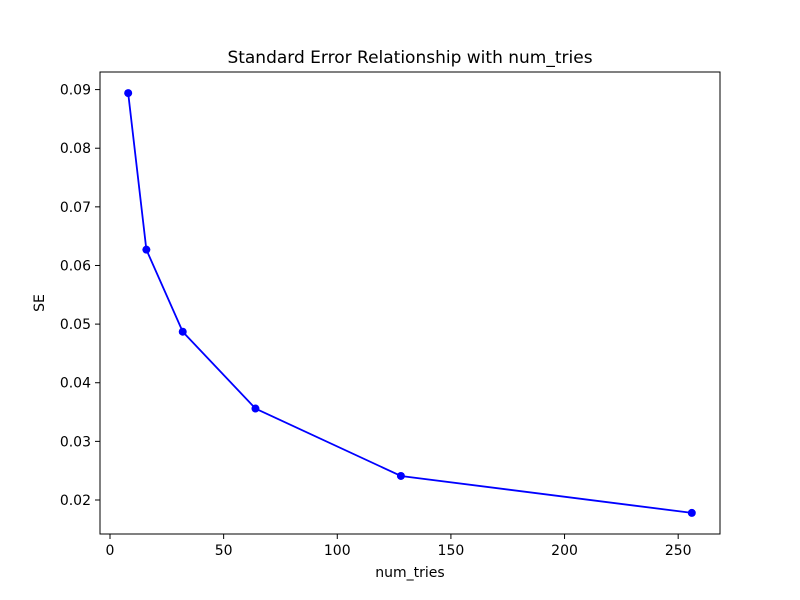 The width and height of the screenshot is (800, 600). Describe the element at coordinates (75, 442) in the screenshot. I see `y-tick-label: 0.03` at that location.